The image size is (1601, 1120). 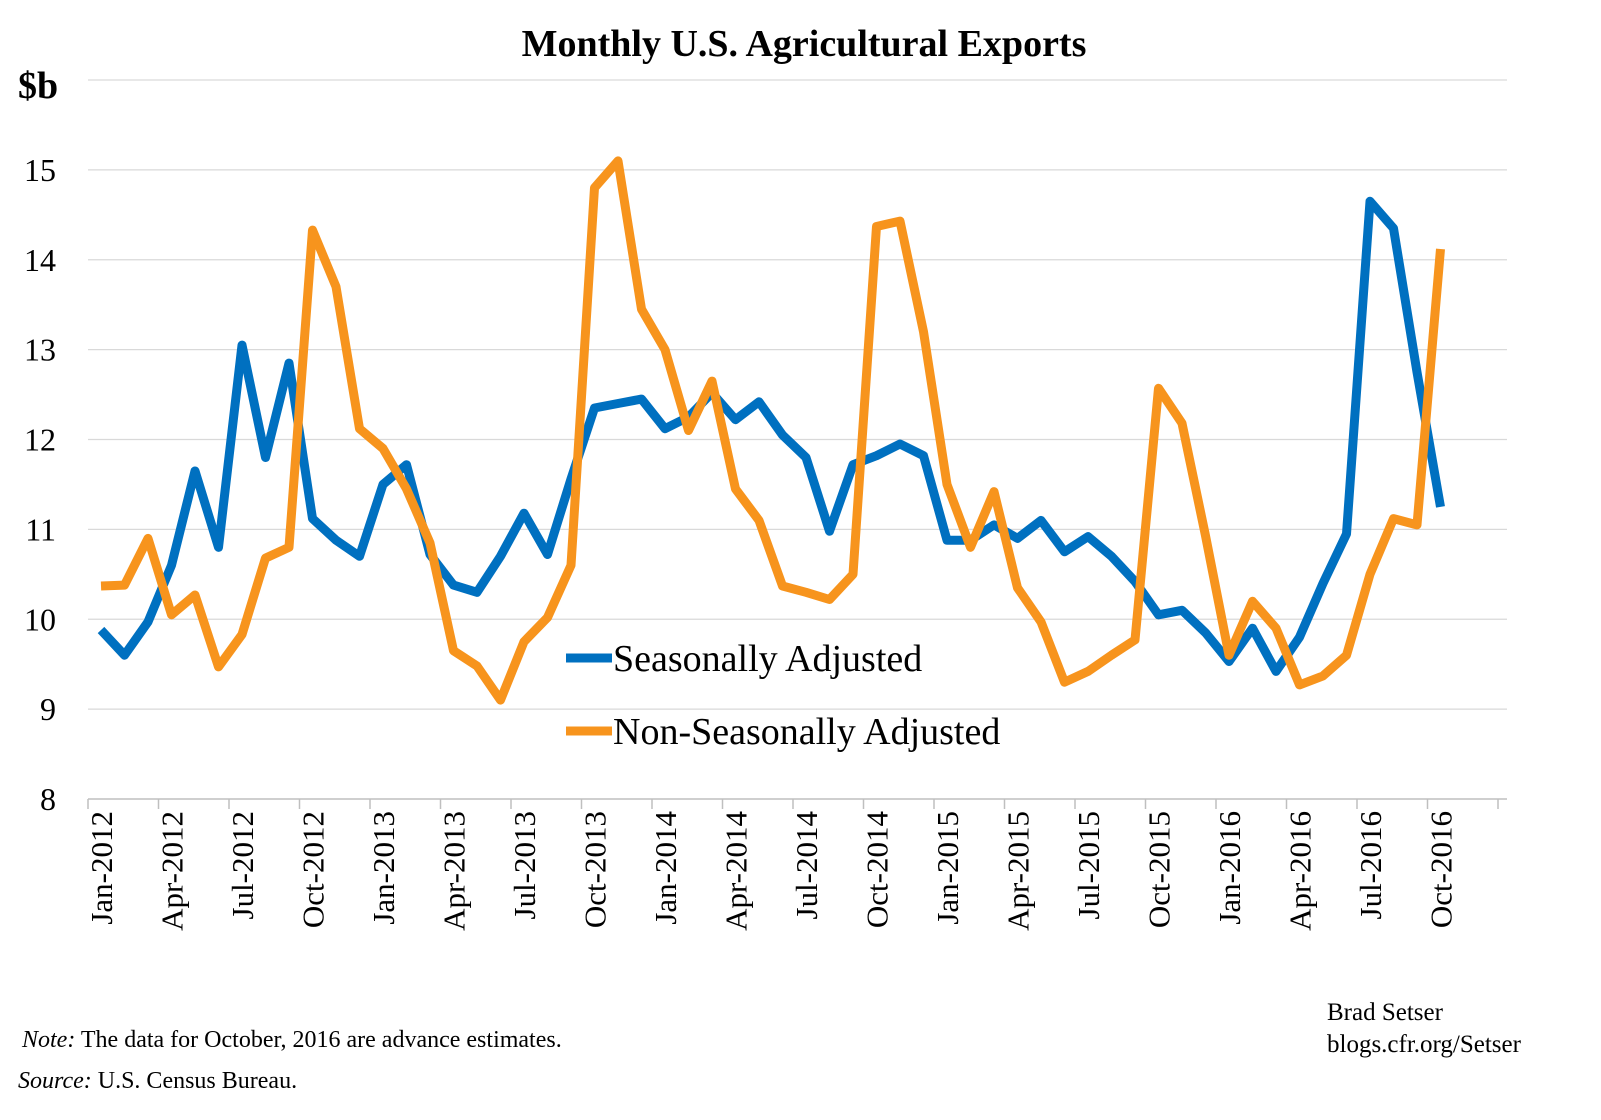 I want to click on x-tick-label: Apr-2012, so click(x=172, y=871).